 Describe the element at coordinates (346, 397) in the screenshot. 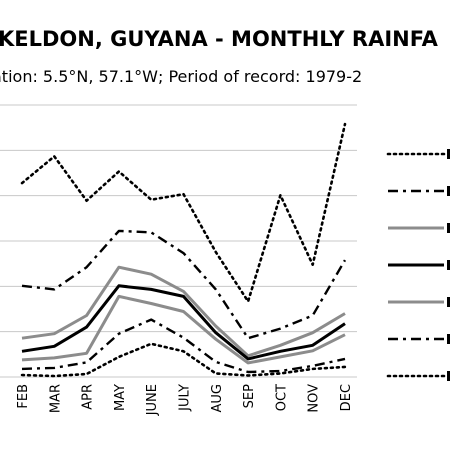

I see `x-tick-label: DEC` at that location.